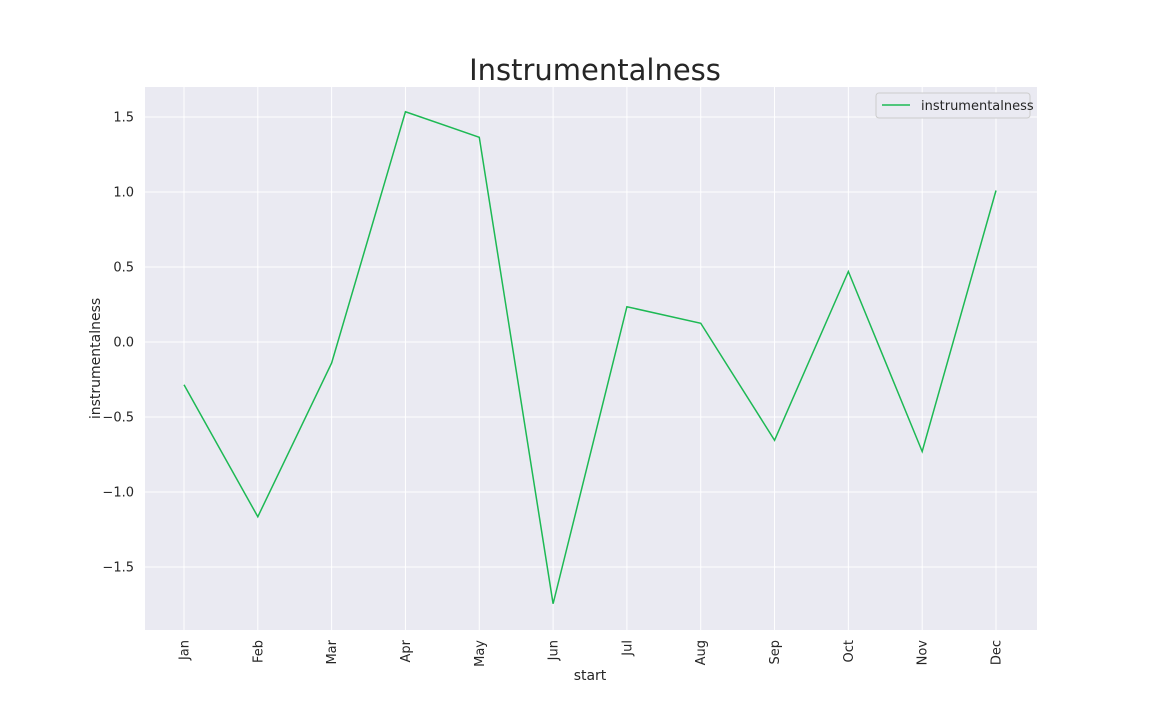  Describe the element at coordinates (997, 652) in the screenshot. I see `x-tick-label: Dec` at that location.